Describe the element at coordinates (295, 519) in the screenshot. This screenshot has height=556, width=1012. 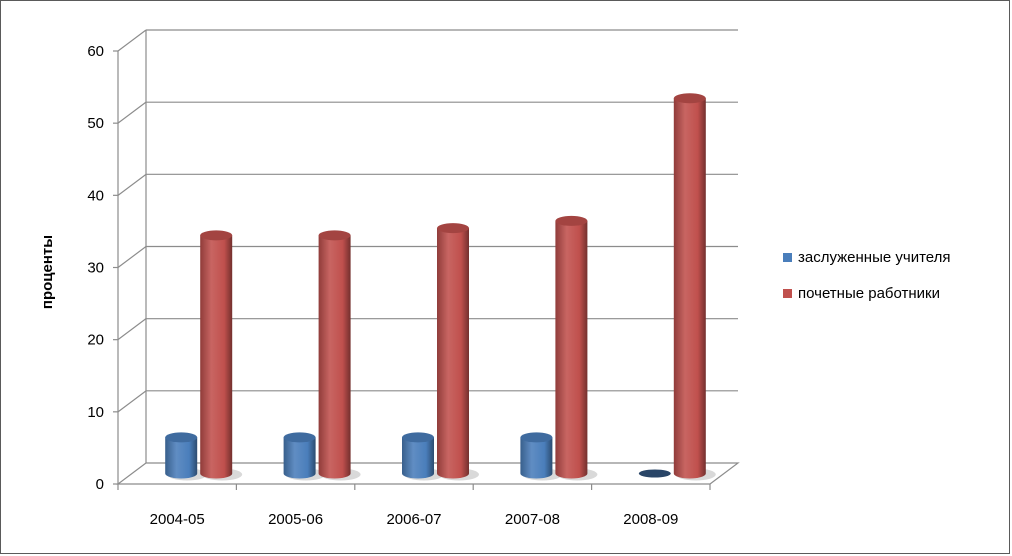
I see `x-tick-label-1: 2005-06` at that location.